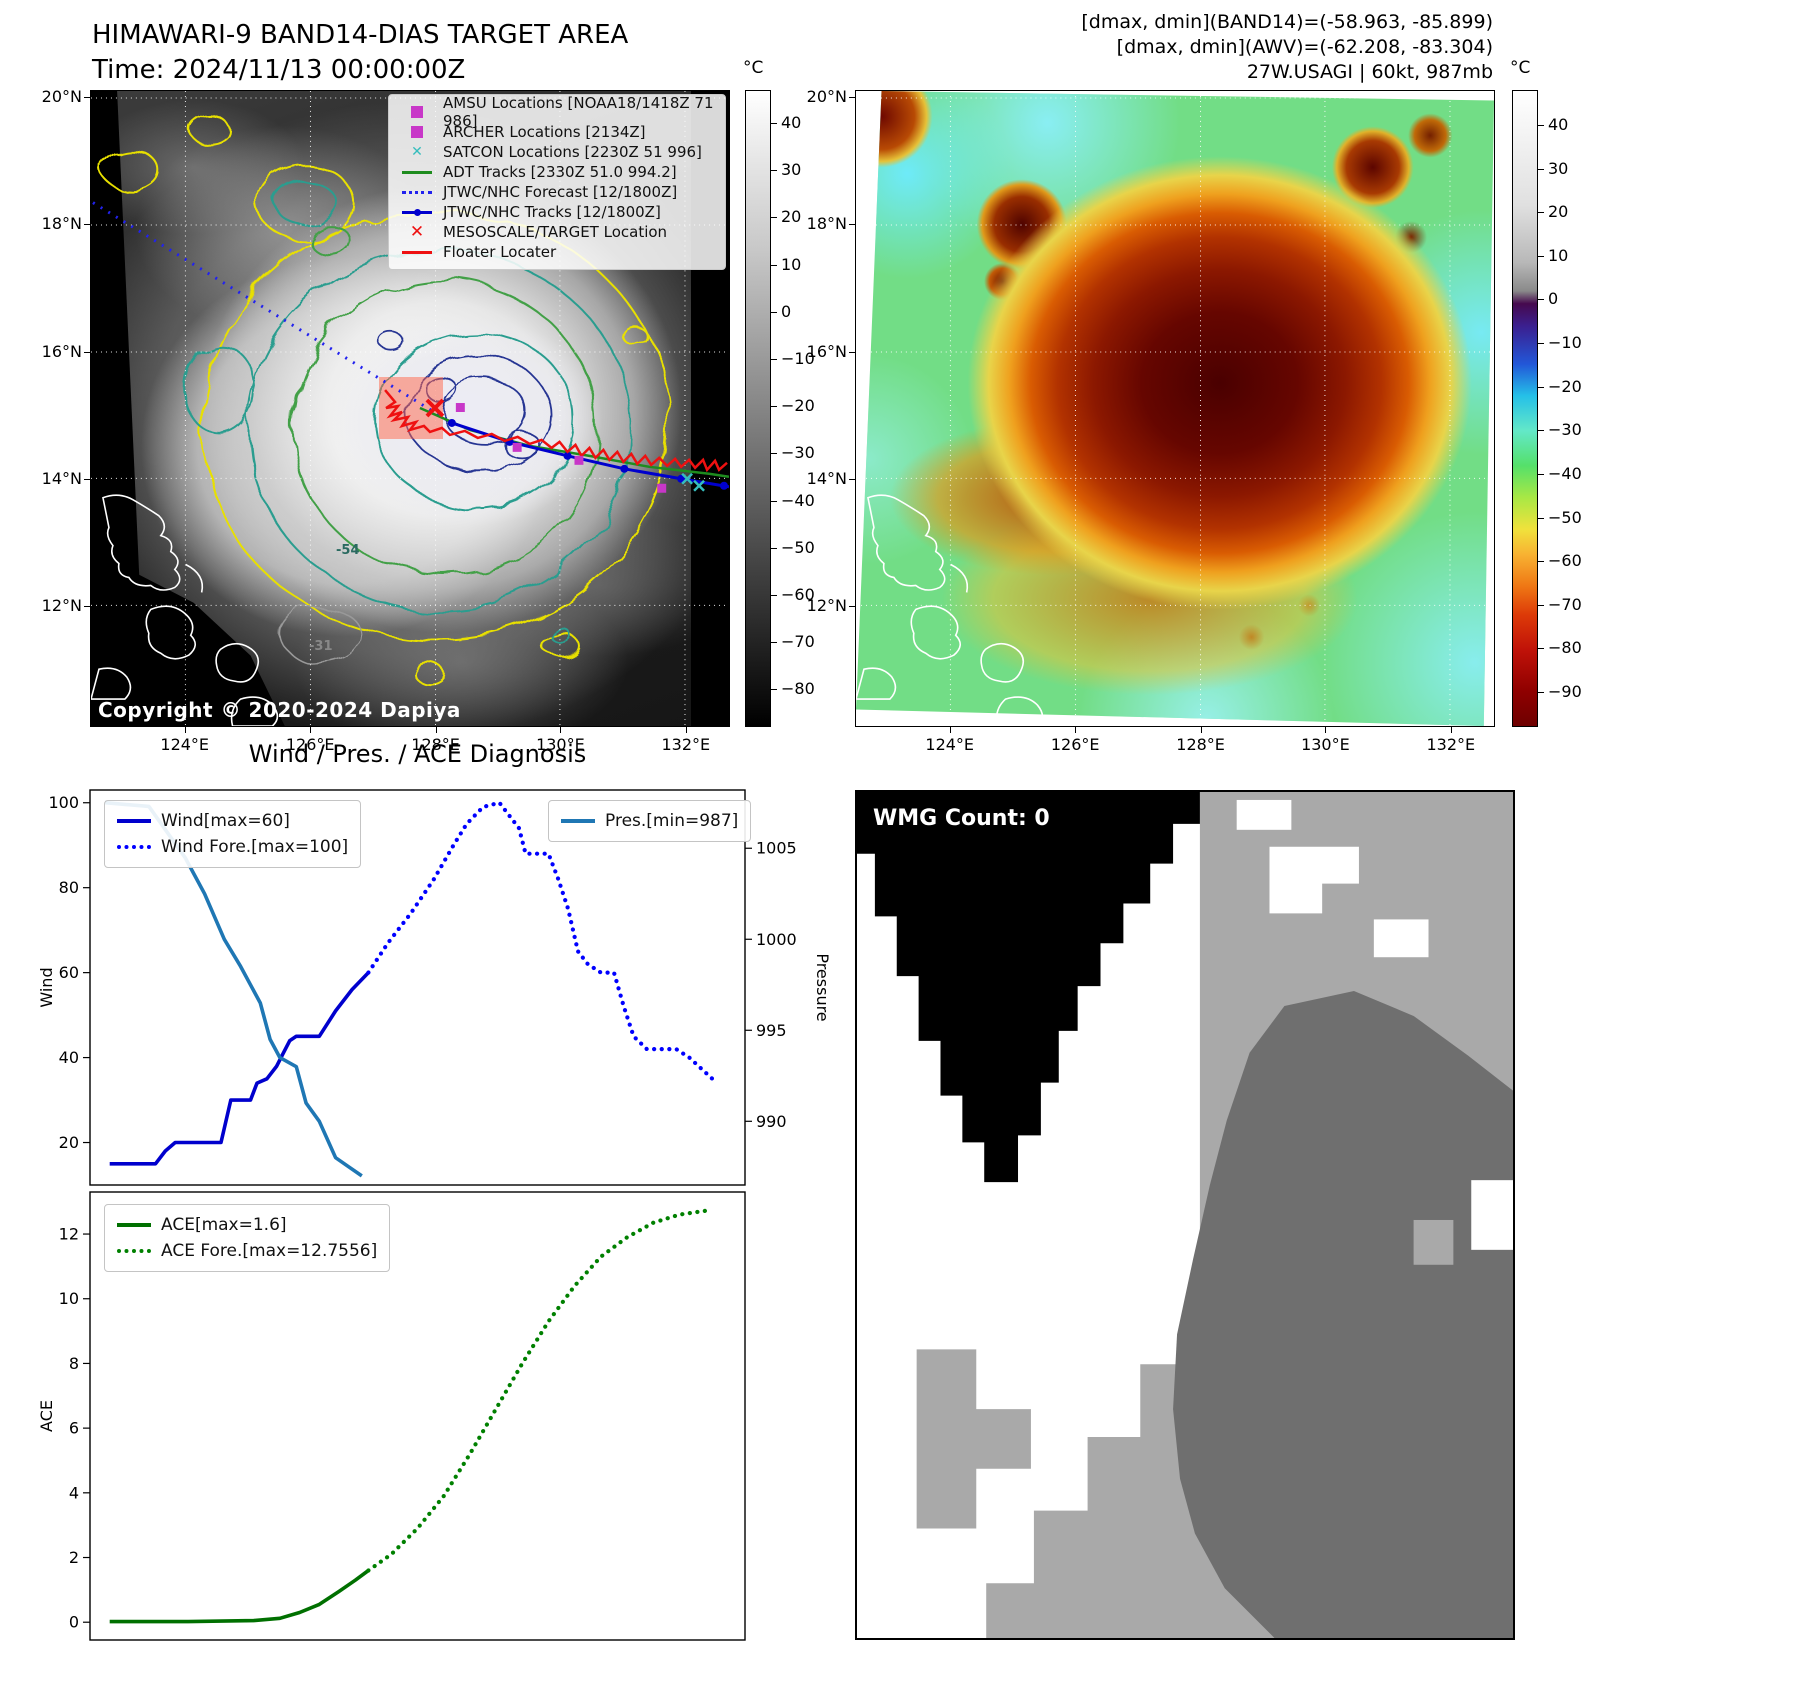 This screenshot has width=1797, height=1690. What do you see at coordinates (798, 453) in the screenshot?
I see `colorbar-tick-label: −30` at bounding box center [798, 453].